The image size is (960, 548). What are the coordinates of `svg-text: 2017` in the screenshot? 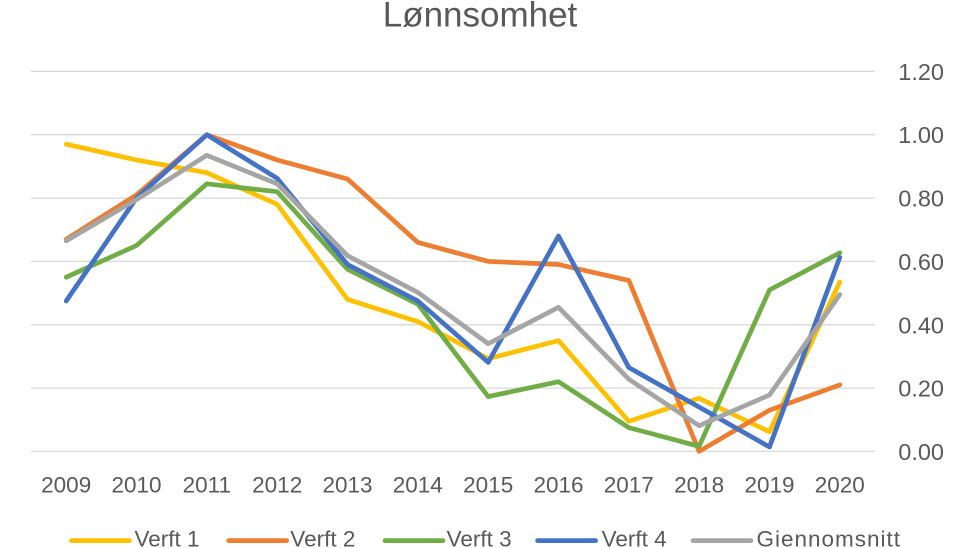 It's located at (629, 485).